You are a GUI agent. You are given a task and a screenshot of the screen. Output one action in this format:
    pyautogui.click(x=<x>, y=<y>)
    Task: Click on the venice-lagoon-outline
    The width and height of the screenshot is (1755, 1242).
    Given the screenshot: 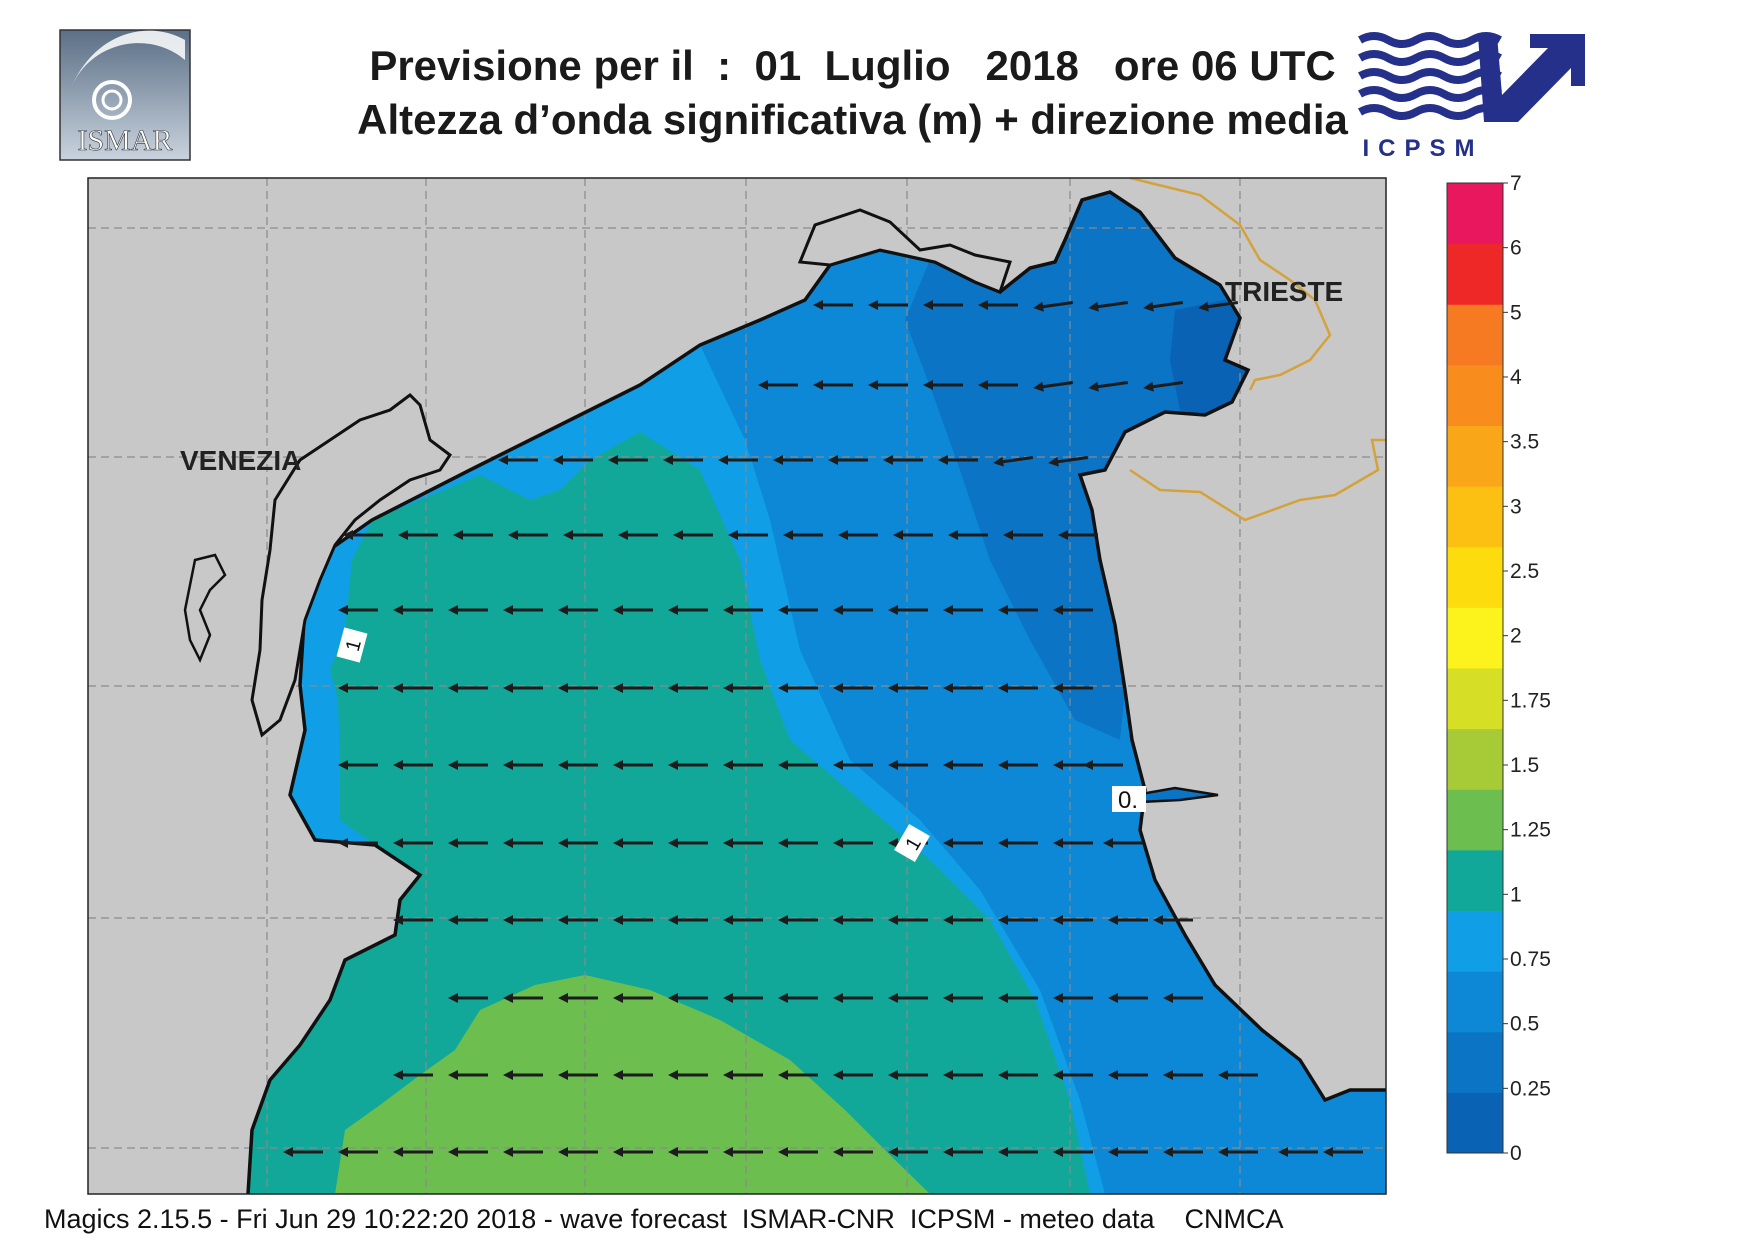 What is the action you would take?
    pyautogui.click(x=351, y=565)
    